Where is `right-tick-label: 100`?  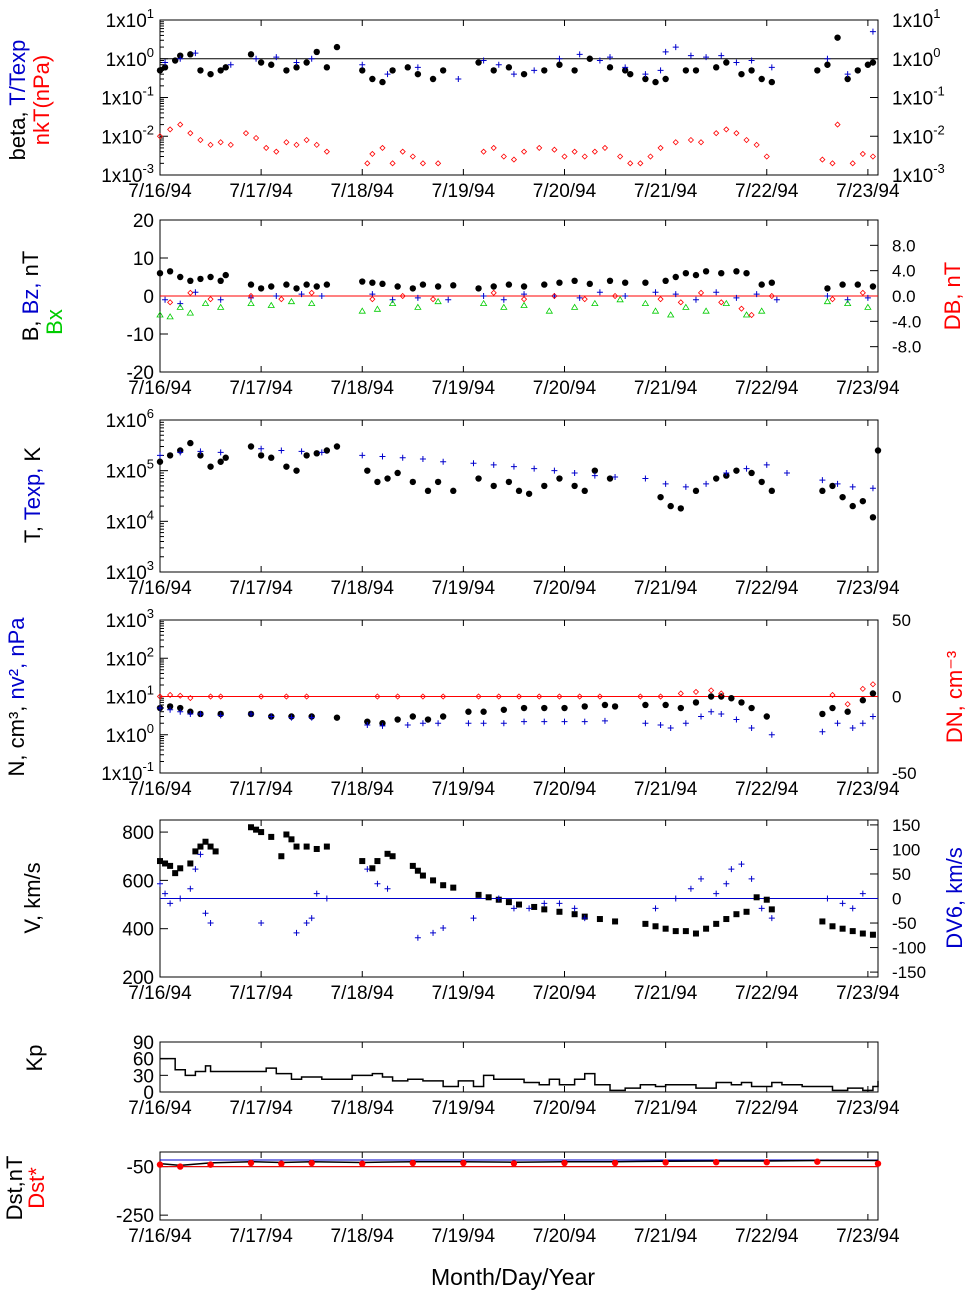
right-tick-label: 100 is located at coordinates (906, 849).